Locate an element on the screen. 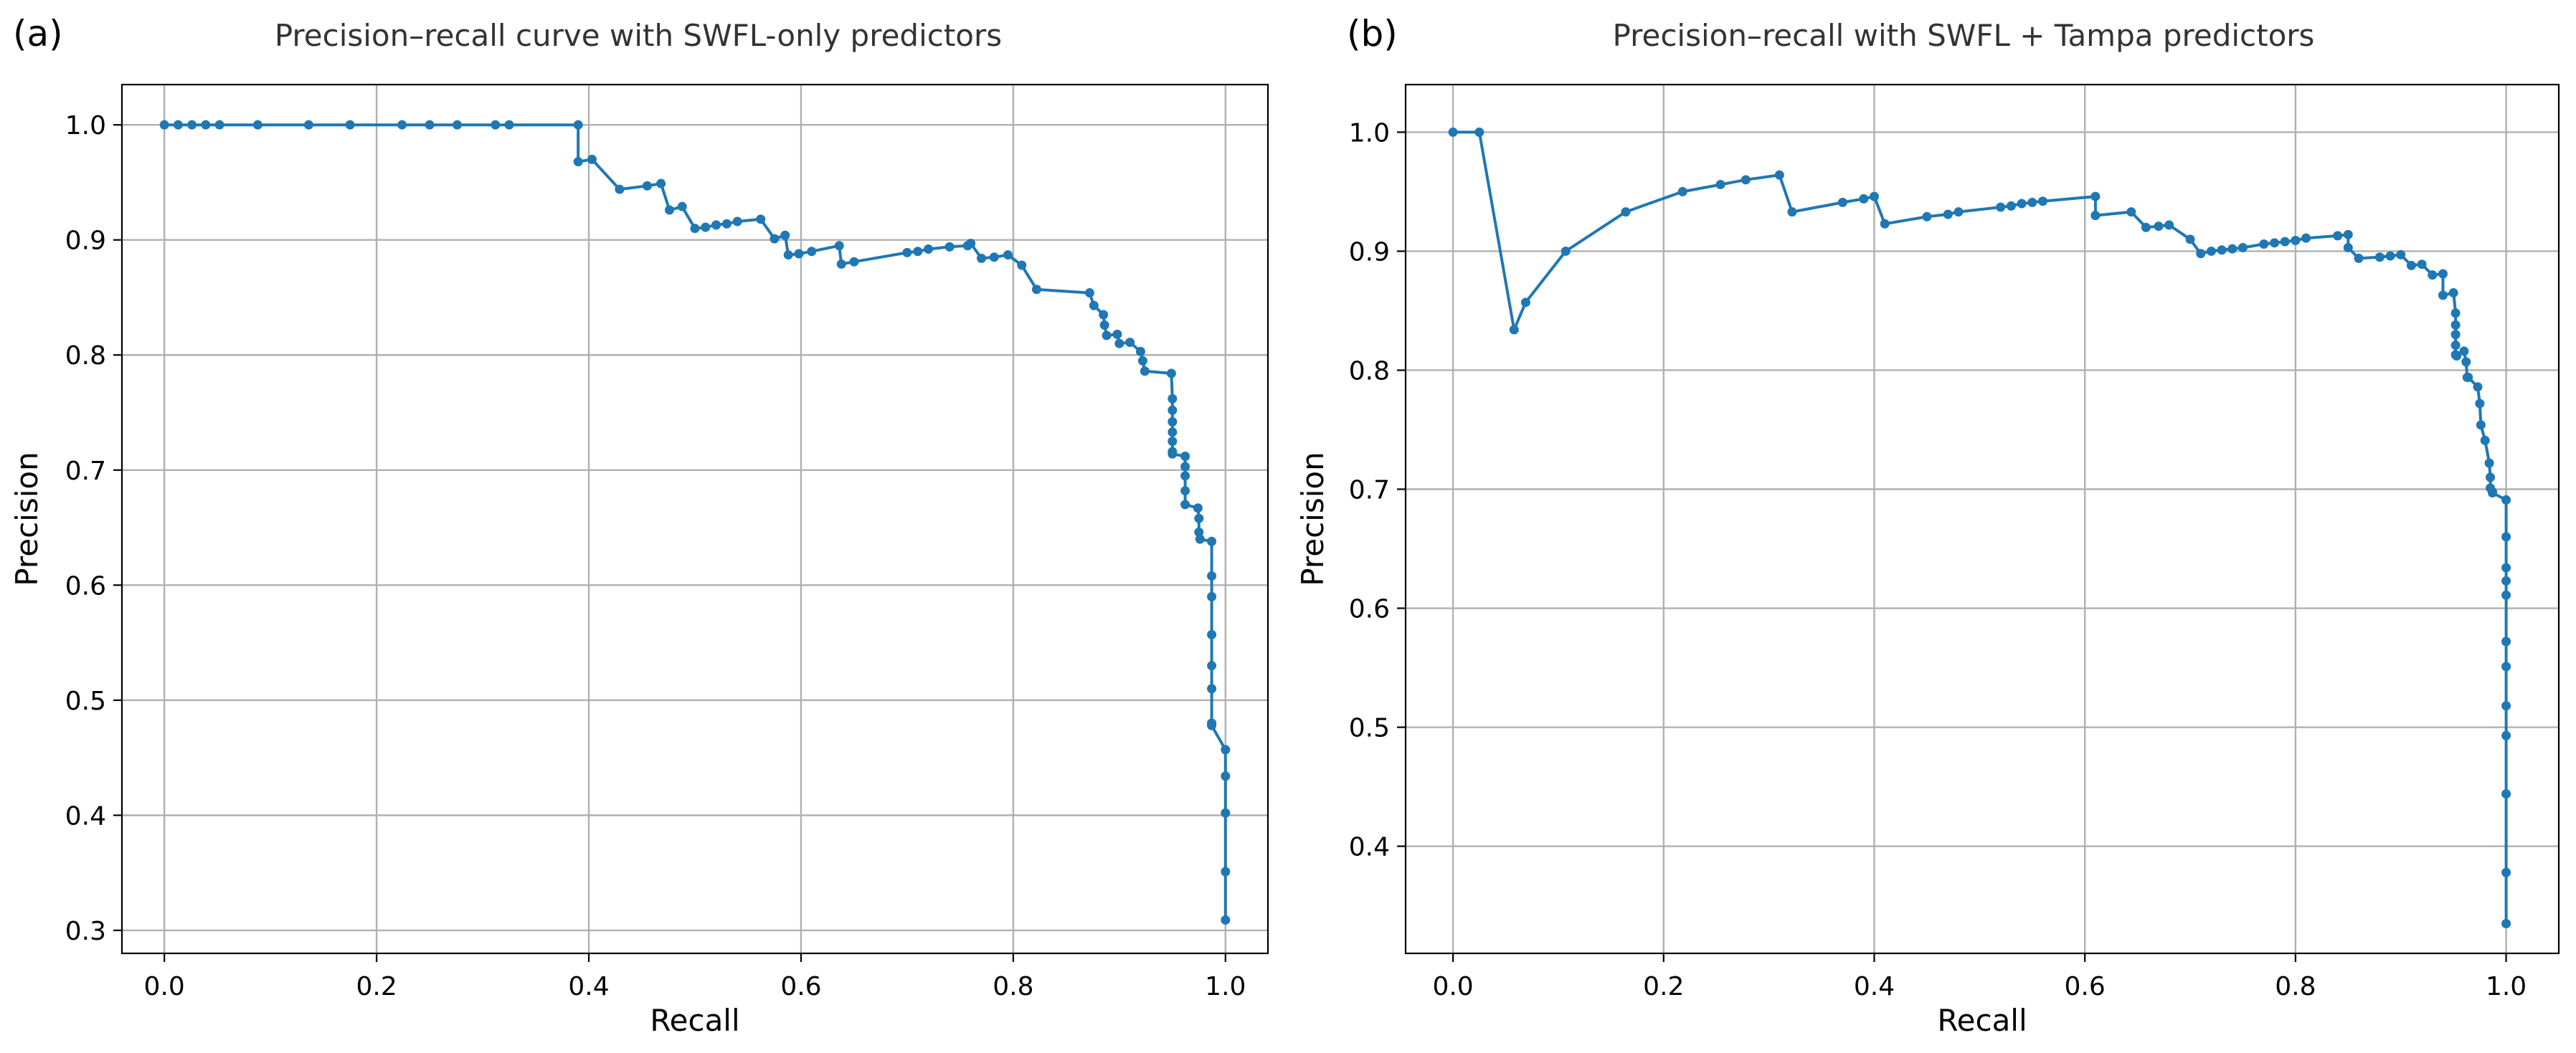 Image resolution: width=2576 pixels, height=1053 pixels. chart1-x-tick-label-5: 1.0 is located at coordinates (2506, 986).